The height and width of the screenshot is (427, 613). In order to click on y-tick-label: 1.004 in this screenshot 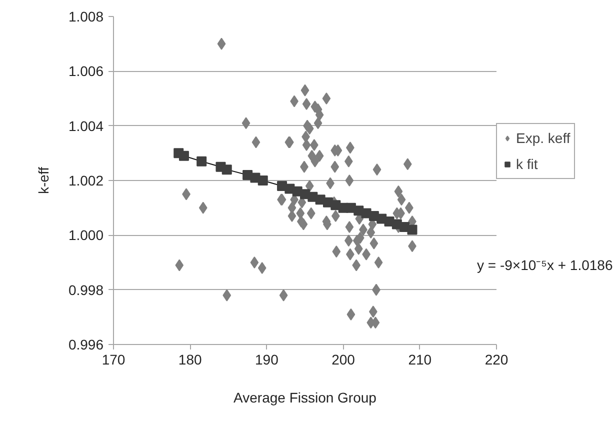, I will do `click(86, 126)`.